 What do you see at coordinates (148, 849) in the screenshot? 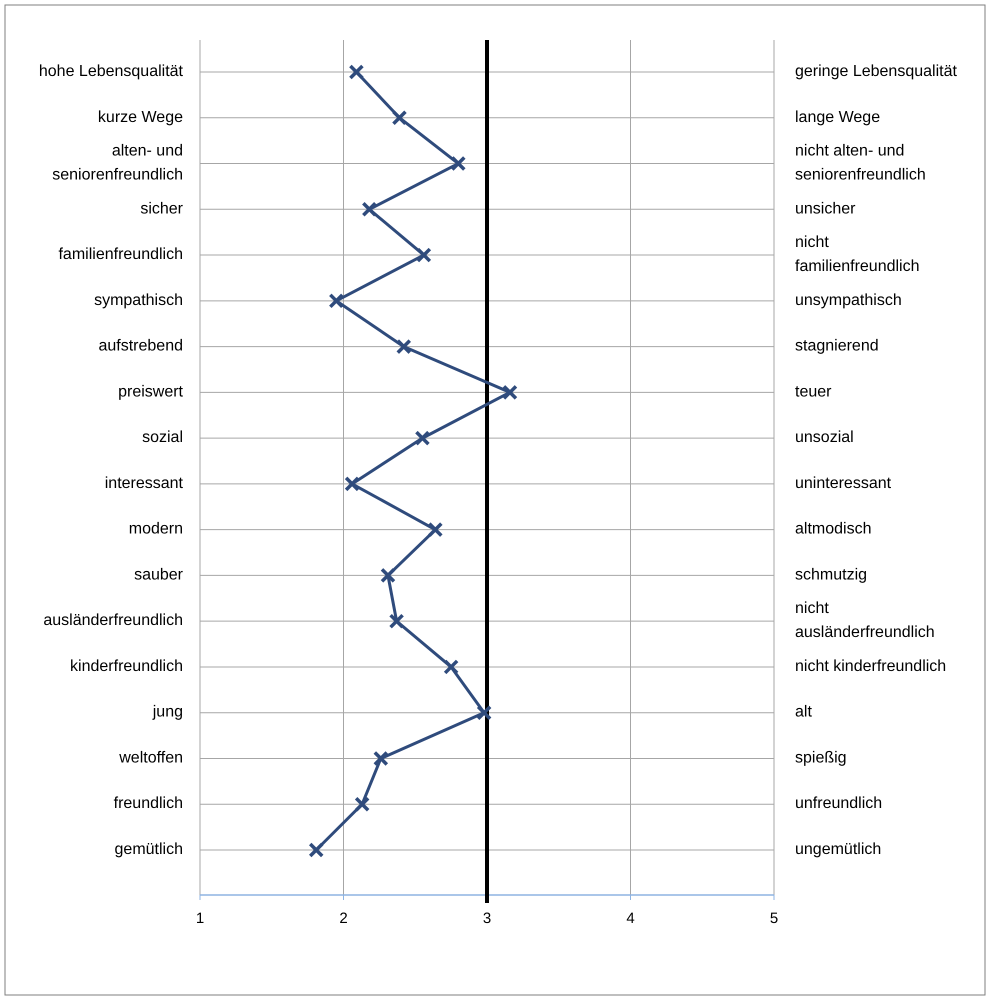
I see `y-tick-label: gemütlich` at bounding box center [148, 849].